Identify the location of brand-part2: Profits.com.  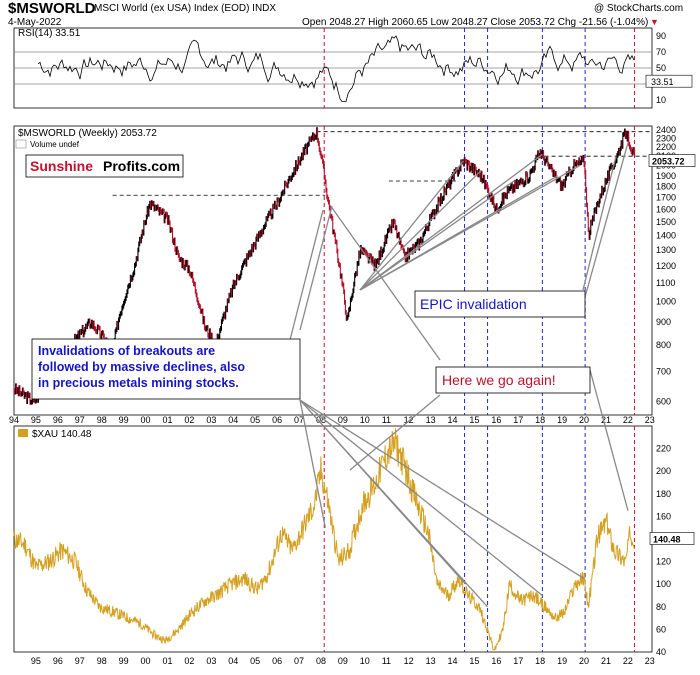
(141, 166).